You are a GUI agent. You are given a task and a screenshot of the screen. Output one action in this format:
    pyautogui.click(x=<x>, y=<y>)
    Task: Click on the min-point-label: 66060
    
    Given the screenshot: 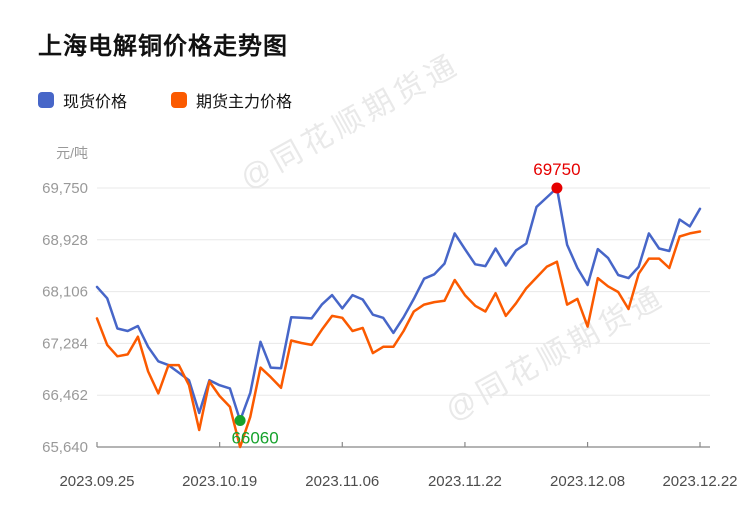 What is the action you would take?
    pyautogui.click(x=254, y=438)
    